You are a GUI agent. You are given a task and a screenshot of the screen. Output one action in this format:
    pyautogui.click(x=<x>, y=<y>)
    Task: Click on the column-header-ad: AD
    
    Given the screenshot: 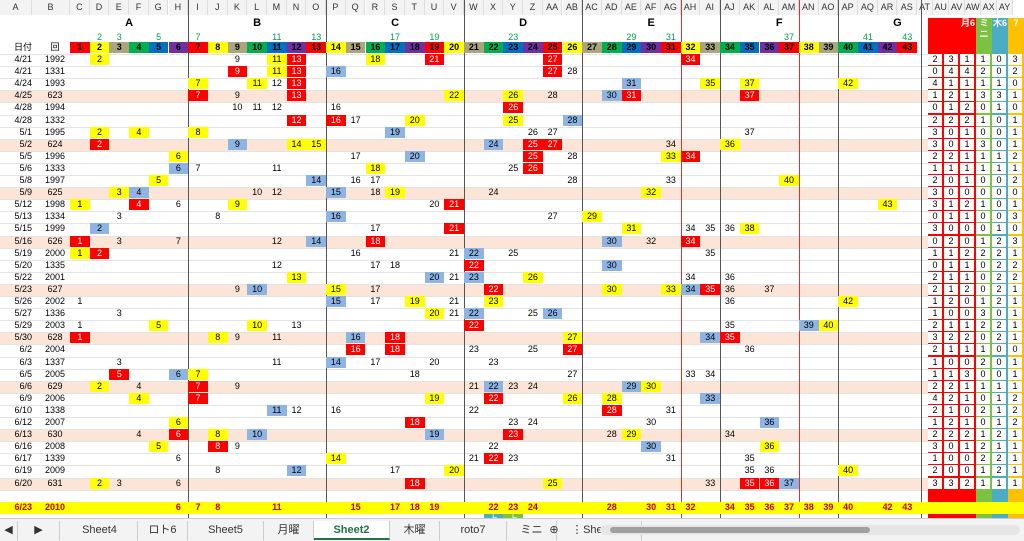 What is the action you would take?
    pyautogui.click(x=611, y=7)
    